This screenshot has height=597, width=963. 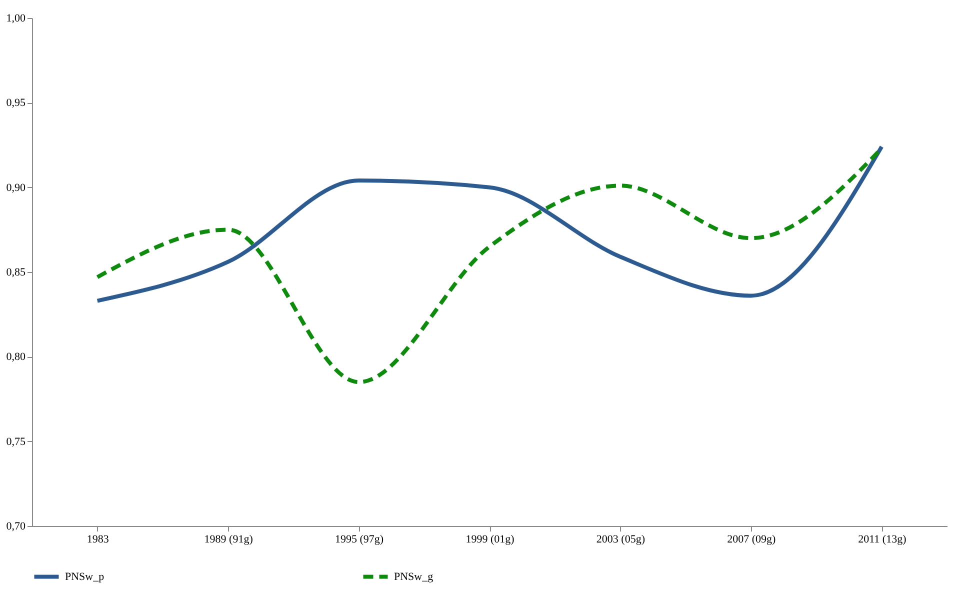 What do you see at coordinates (16, 18) in the screenshot?
I see `y-tick-label: 1,00` at bounding box center [16, 18].